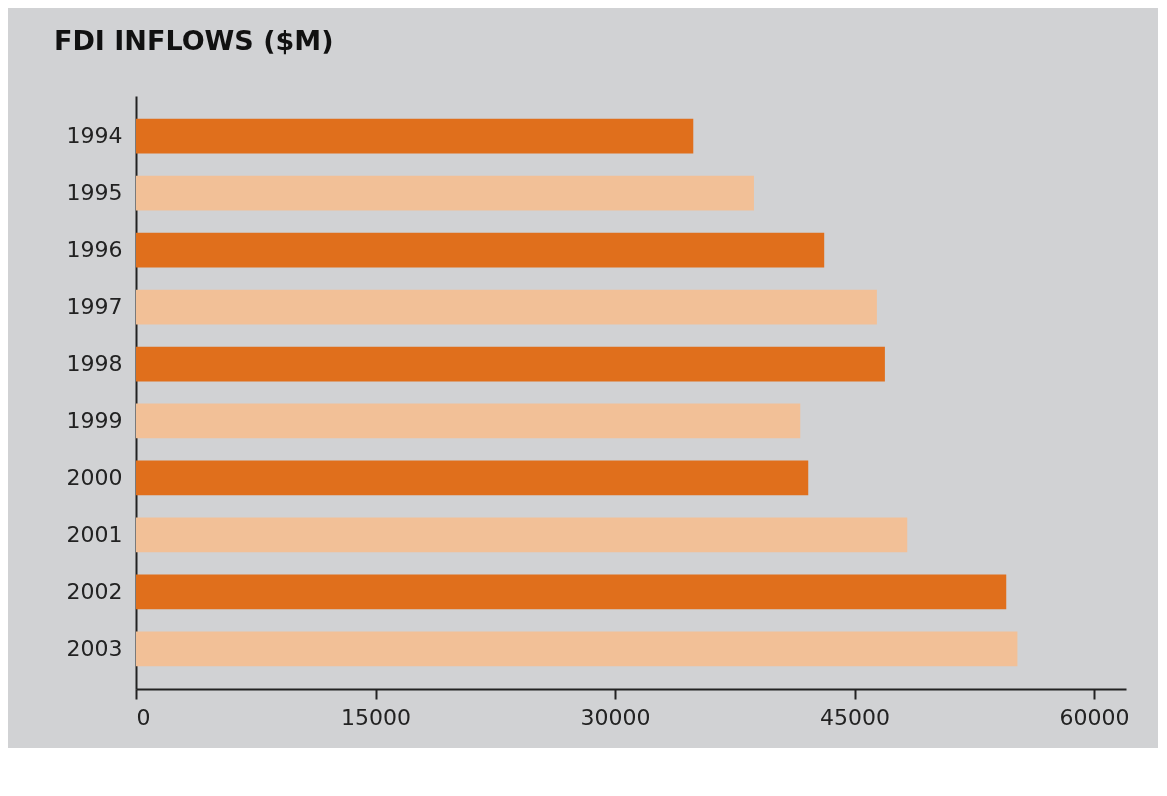 This screenshot has width=1167, height=796. Describe the element at coordinates (143, 717) in the screenshot. I see `x-tick-label: 0` at that location.